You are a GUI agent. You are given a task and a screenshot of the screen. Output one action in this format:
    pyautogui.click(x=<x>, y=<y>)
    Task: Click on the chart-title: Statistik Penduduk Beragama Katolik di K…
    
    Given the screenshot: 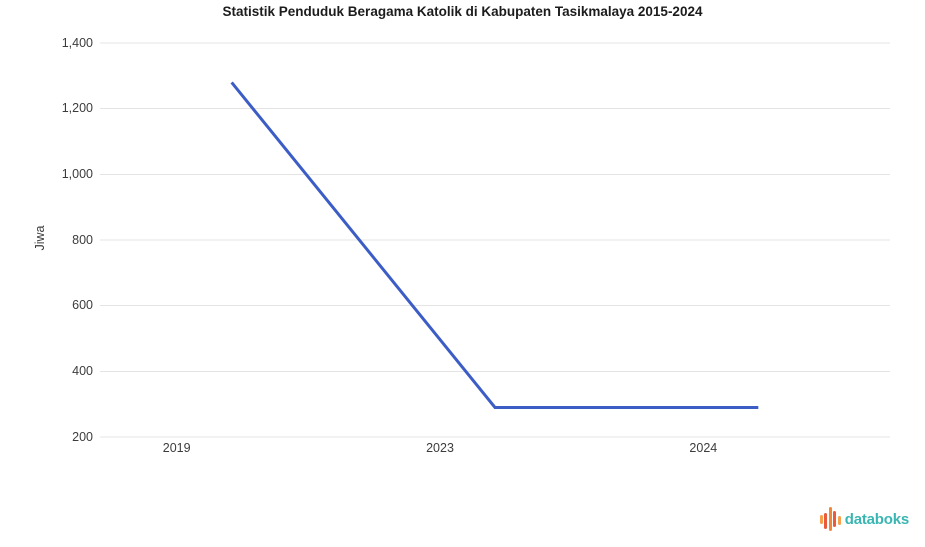 What is the action you would take?
    pyautogui.click(x=462, y=11)
    